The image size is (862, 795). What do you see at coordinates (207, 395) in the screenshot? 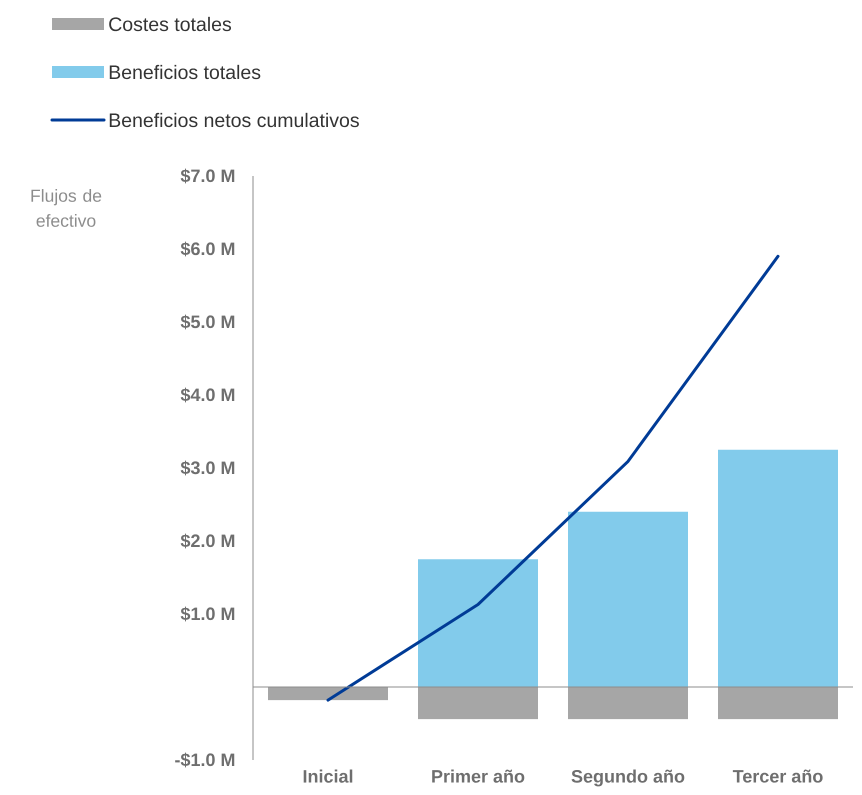
I see `y-tick-label: $4.0 M` at bounding box center [207, 395].